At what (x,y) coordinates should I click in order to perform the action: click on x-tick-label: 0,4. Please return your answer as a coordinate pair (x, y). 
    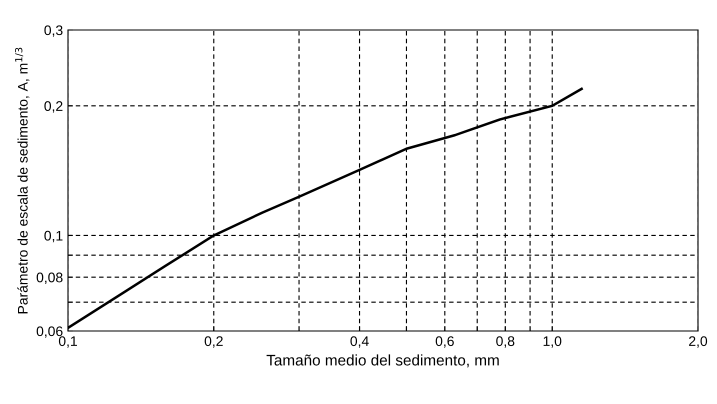
    Looking at the image, I should click on (359, 342).